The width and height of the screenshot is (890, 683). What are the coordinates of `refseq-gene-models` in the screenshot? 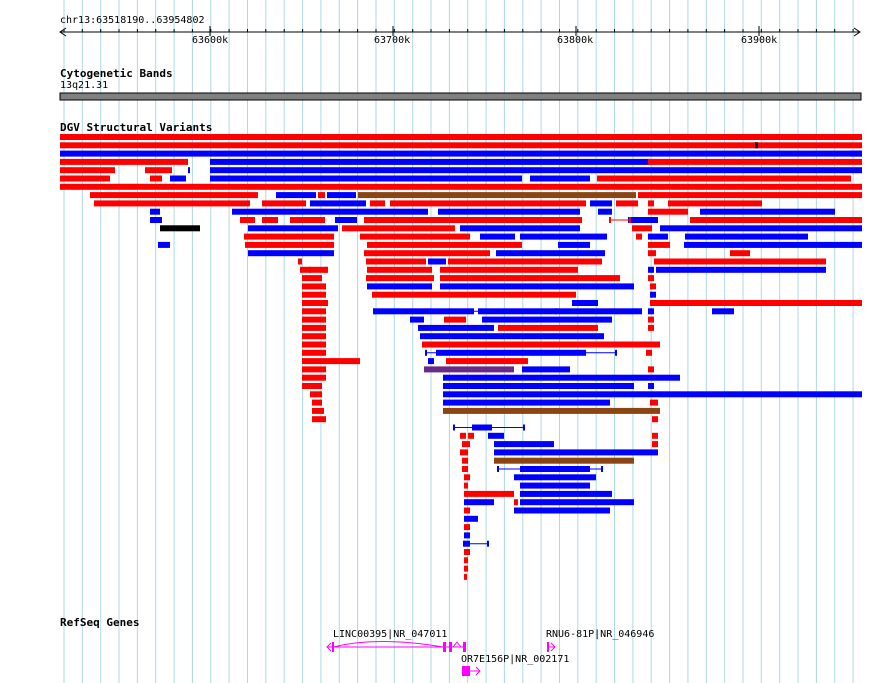 It's located at (441, 659).